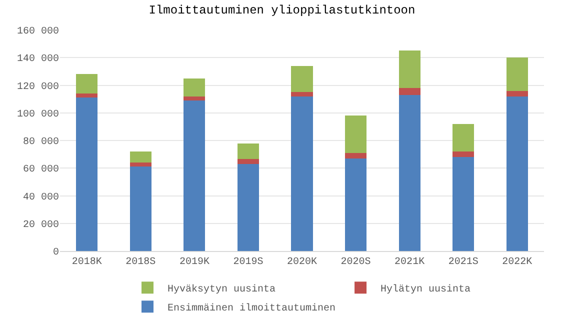 Image resolution: width=564 pixels, height=333 pixels. I want to click on x-tick-label: 2019S, so click(248, 262).